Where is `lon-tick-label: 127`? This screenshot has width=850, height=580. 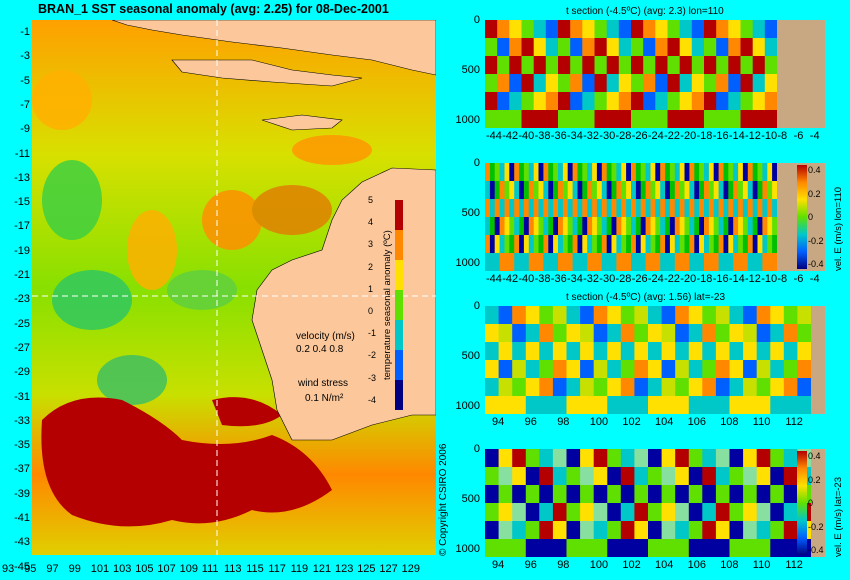
lon-tick-label: 127 is located at coordinates (388, 569).